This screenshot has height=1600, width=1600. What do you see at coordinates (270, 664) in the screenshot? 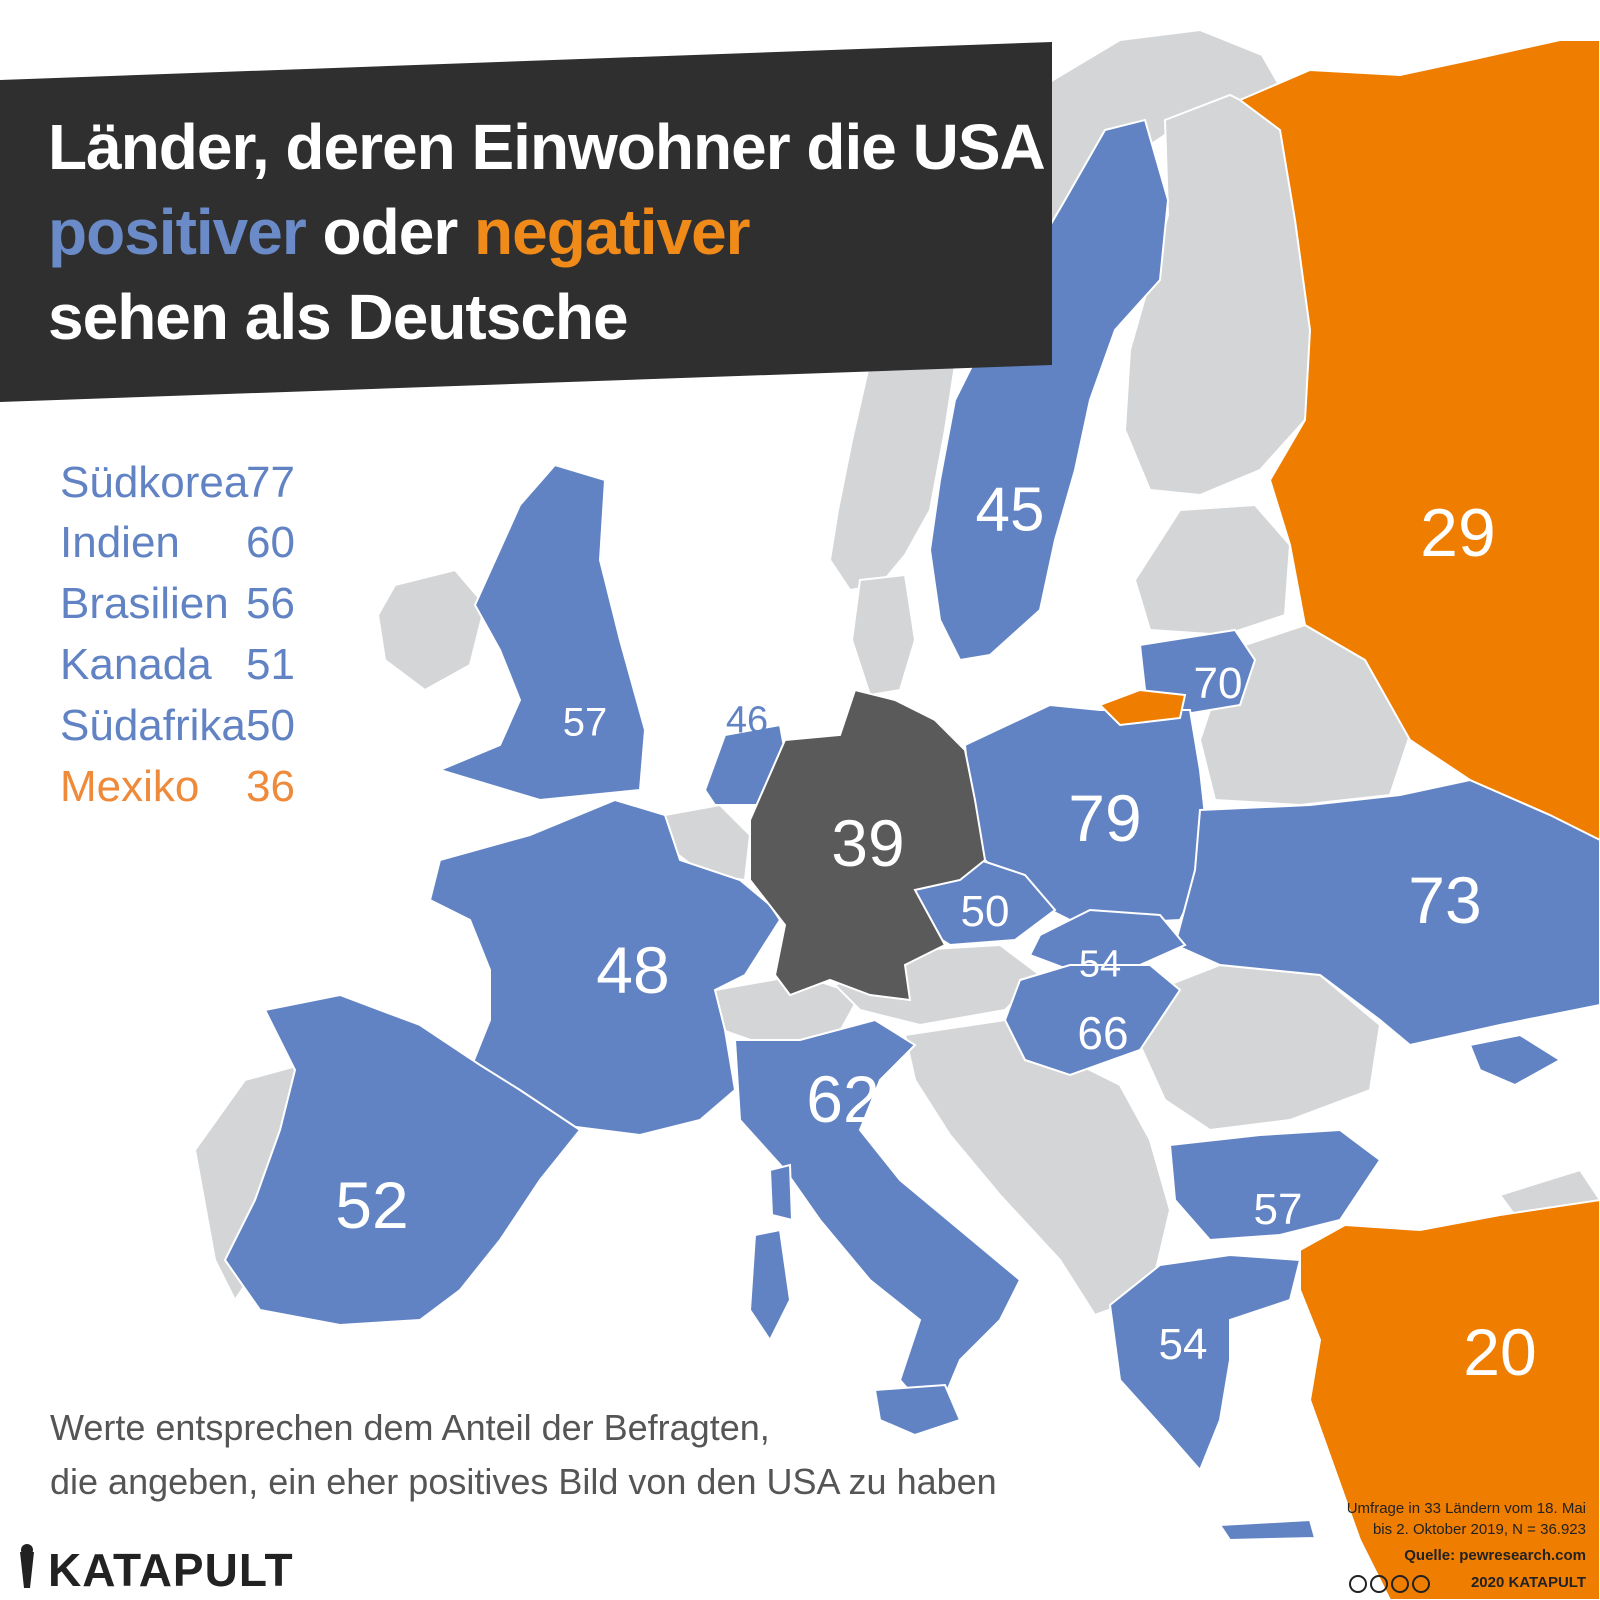
I see `legend-value: 51` at bounding box center [270, 664].